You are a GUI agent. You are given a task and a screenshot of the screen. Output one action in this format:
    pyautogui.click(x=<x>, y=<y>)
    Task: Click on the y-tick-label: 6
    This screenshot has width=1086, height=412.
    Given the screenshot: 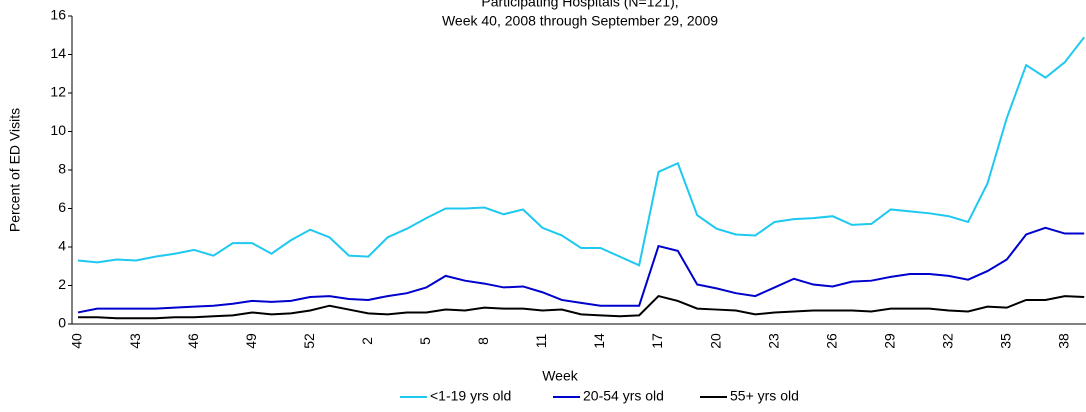 What is the action you would take?
    pyautogui.click(x=62, y=207)
    